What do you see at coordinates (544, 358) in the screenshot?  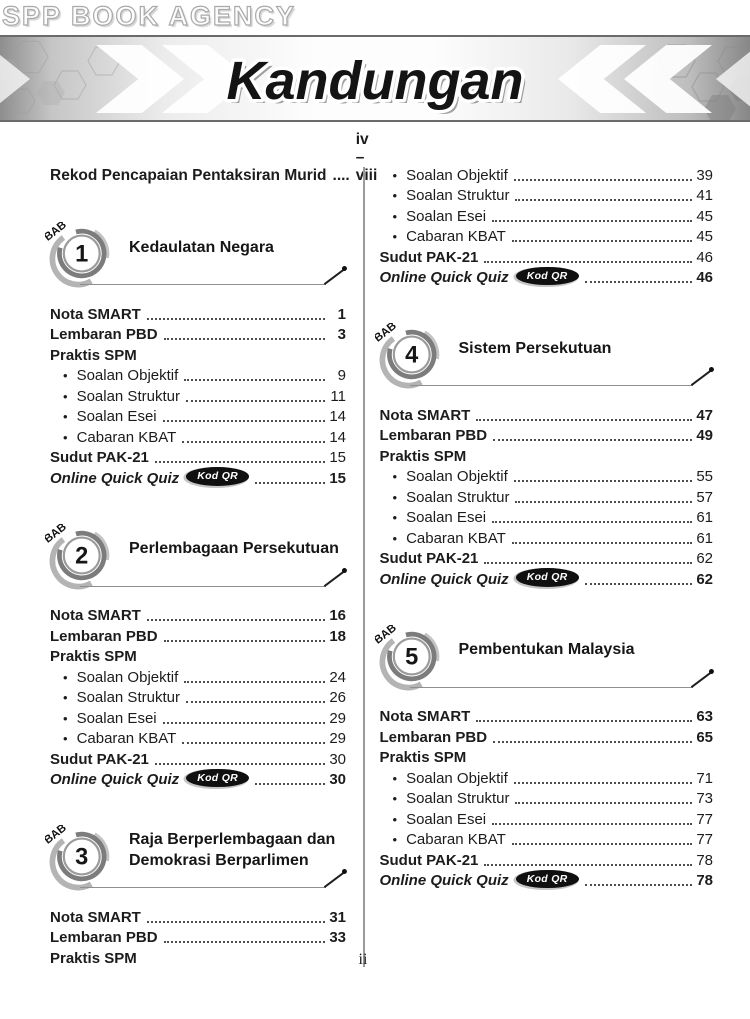 I see `chapter-header: 4 BAB Sistem Persekutuan` at bounding box center [544, 358].